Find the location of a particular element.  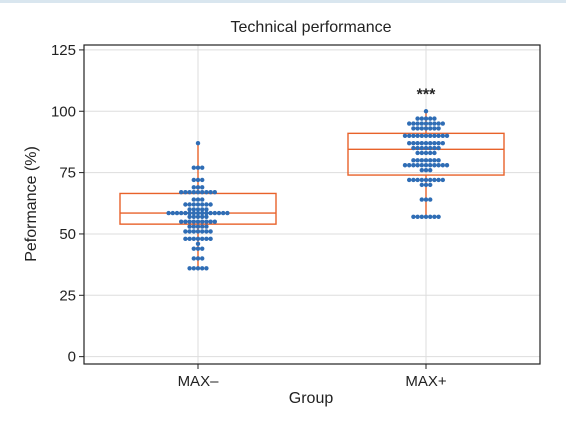

y-tick-label: 75 is located at coordinates (67, 173).